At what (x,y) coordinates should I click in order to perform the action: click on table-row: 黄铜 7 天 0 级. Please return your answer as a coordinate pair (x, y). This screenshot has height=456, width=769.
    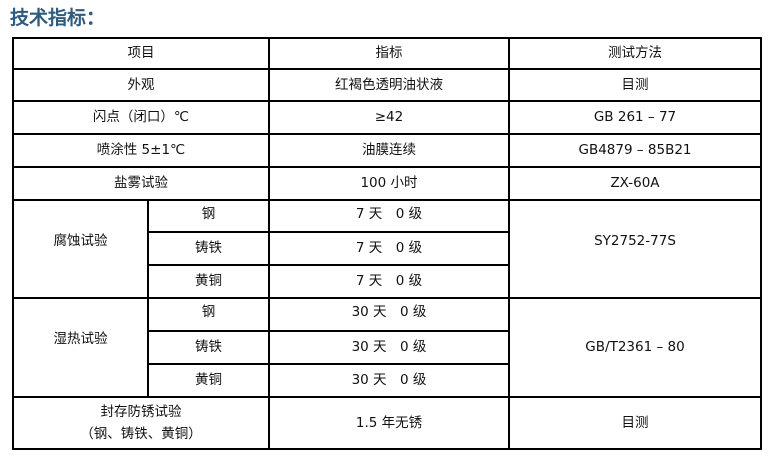
    Looking at the image, I should click on (387, 281).